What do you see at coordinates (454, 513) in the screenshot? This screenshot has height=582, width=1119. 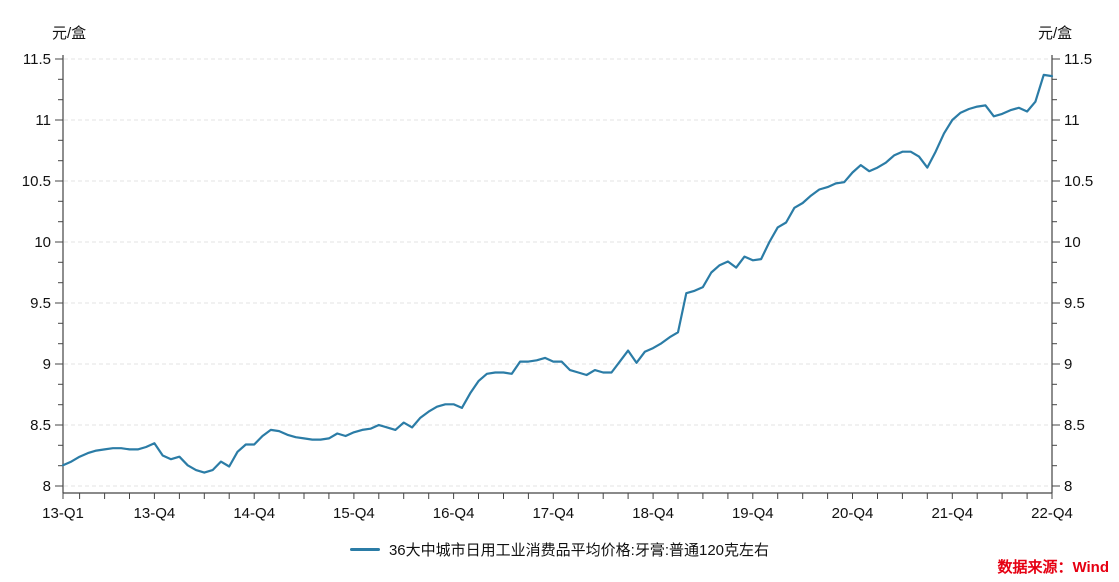 I see `svg-text: 16-Q4` at bounding box center [454, 513].